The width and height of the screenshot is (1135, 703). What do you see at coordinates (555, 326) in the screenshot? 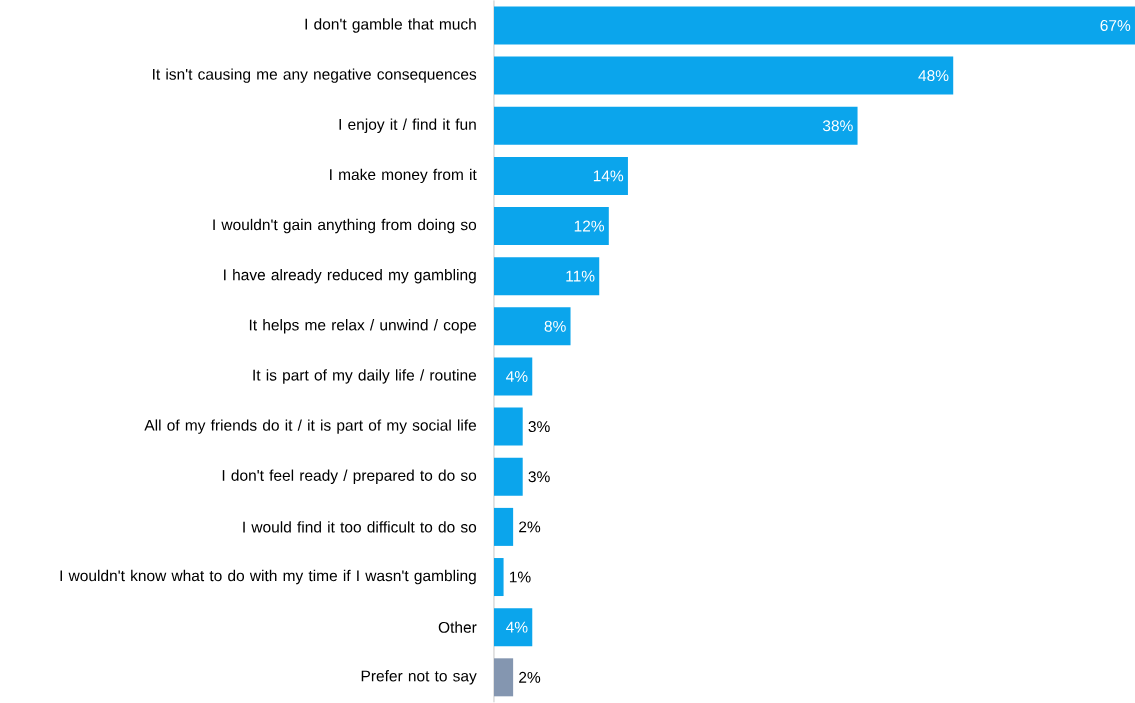
I see `data-label: 8%` at bounding box center [555, 326].